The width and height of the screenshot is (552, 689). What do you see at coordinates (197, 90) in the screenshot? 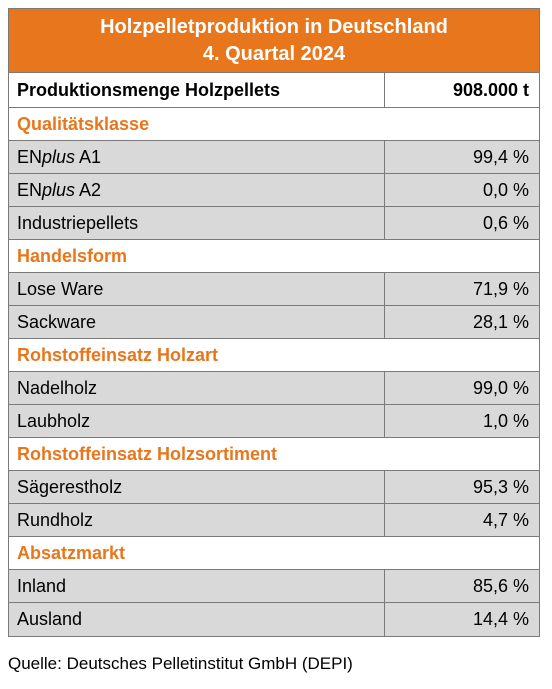
I see `production-total-label: Produktionsmenge Holzpellets` at bounding box center [197, 90].